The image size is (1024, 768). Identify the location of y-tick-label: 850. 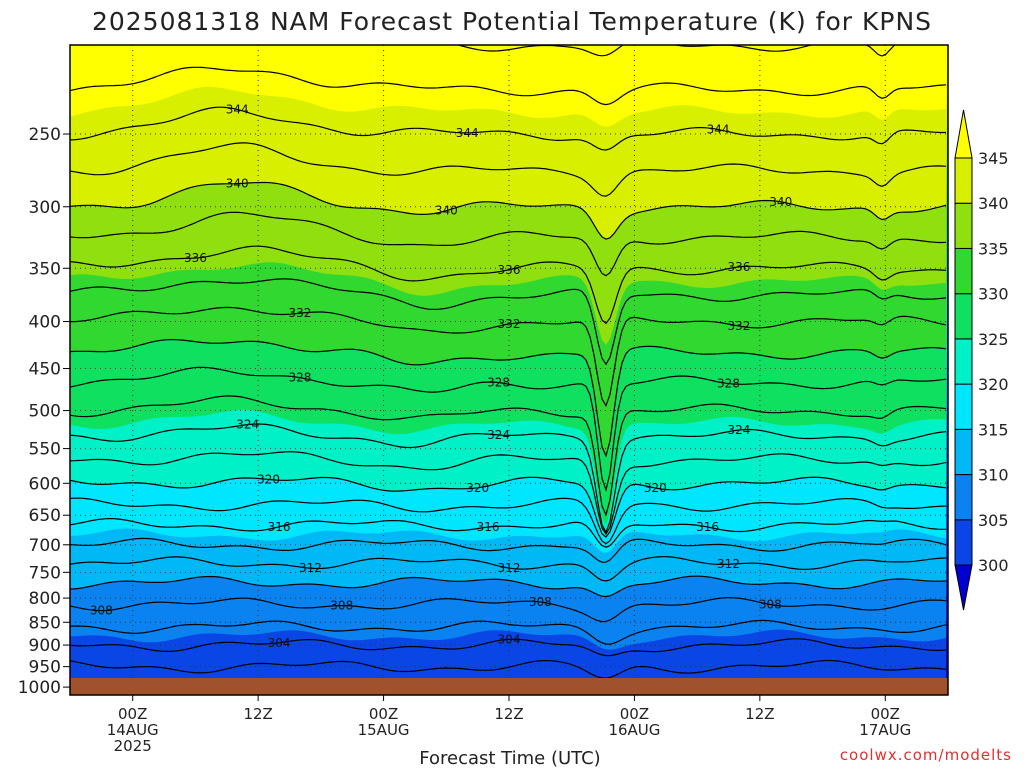
(45, 623).